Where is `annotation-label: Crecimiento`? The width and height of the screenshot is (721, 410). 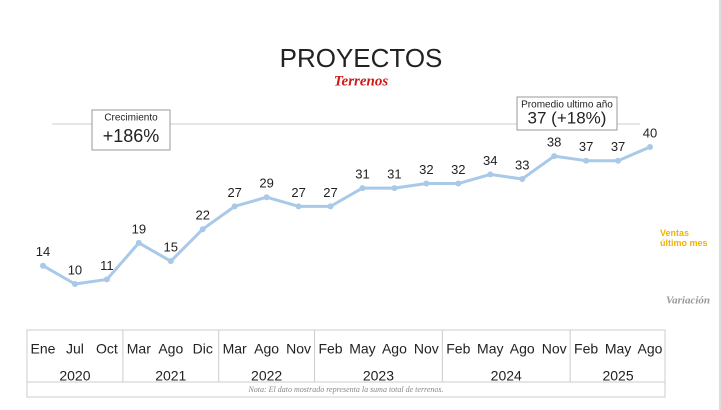 annotation-label: Crecimiento is located at coordinates (131, 118).